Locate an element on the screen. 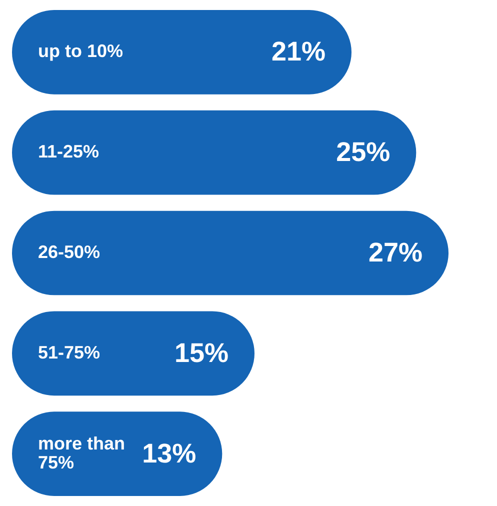 The image size is (497, 506). y-tick-label: 26-50% is located at coordinates (69, 252).